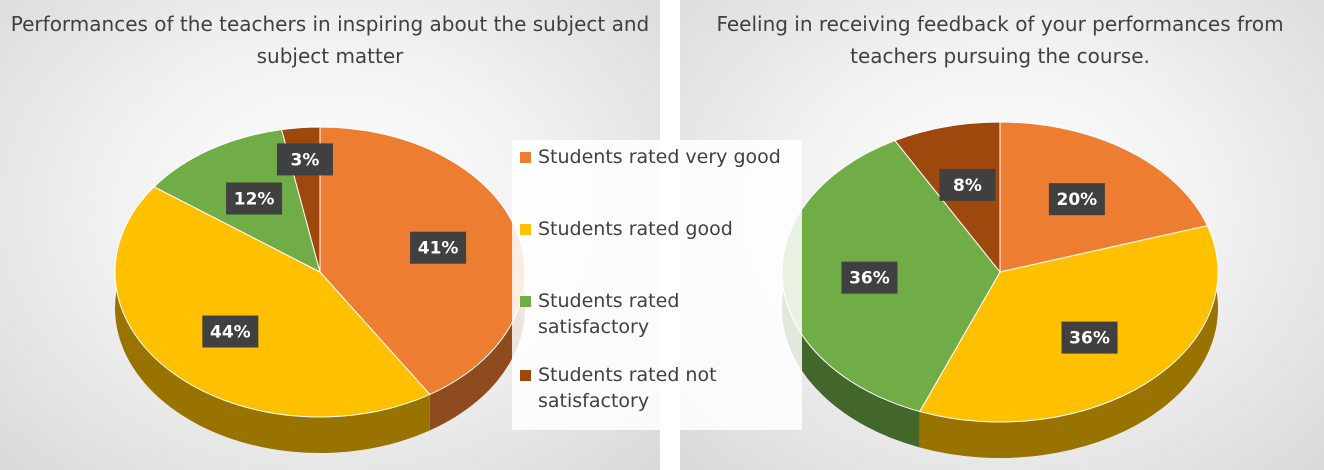 The image size is (1324, 470). What do you see at coordinates (609, 314) in the screenshot?
I see `legend-label: Students rated satisfactory` at bounding box center [609, 314].